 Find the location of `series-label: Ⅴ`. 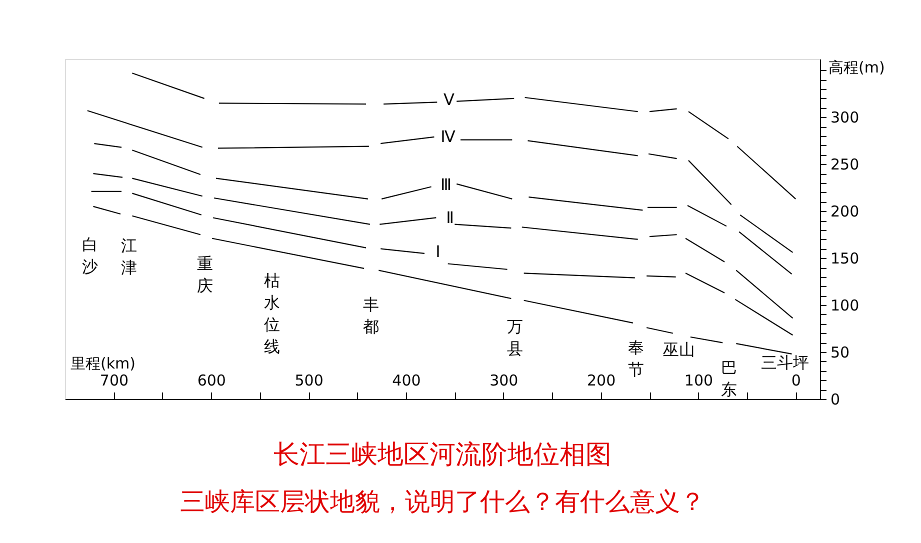

series-label: Ⅴ is located at coordinates (449, 99).